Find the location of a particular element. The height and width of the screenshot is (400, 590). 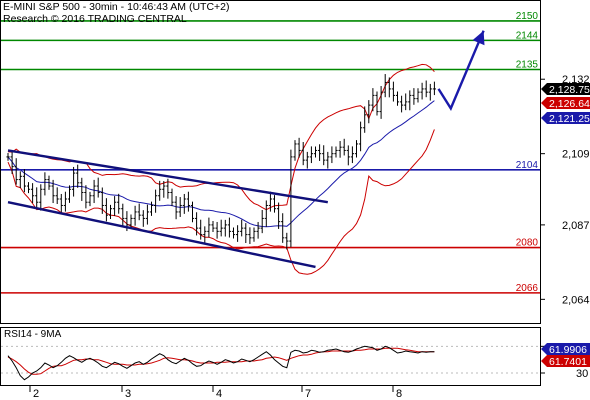

channel-upper-line is located at coordinates (167, 176).